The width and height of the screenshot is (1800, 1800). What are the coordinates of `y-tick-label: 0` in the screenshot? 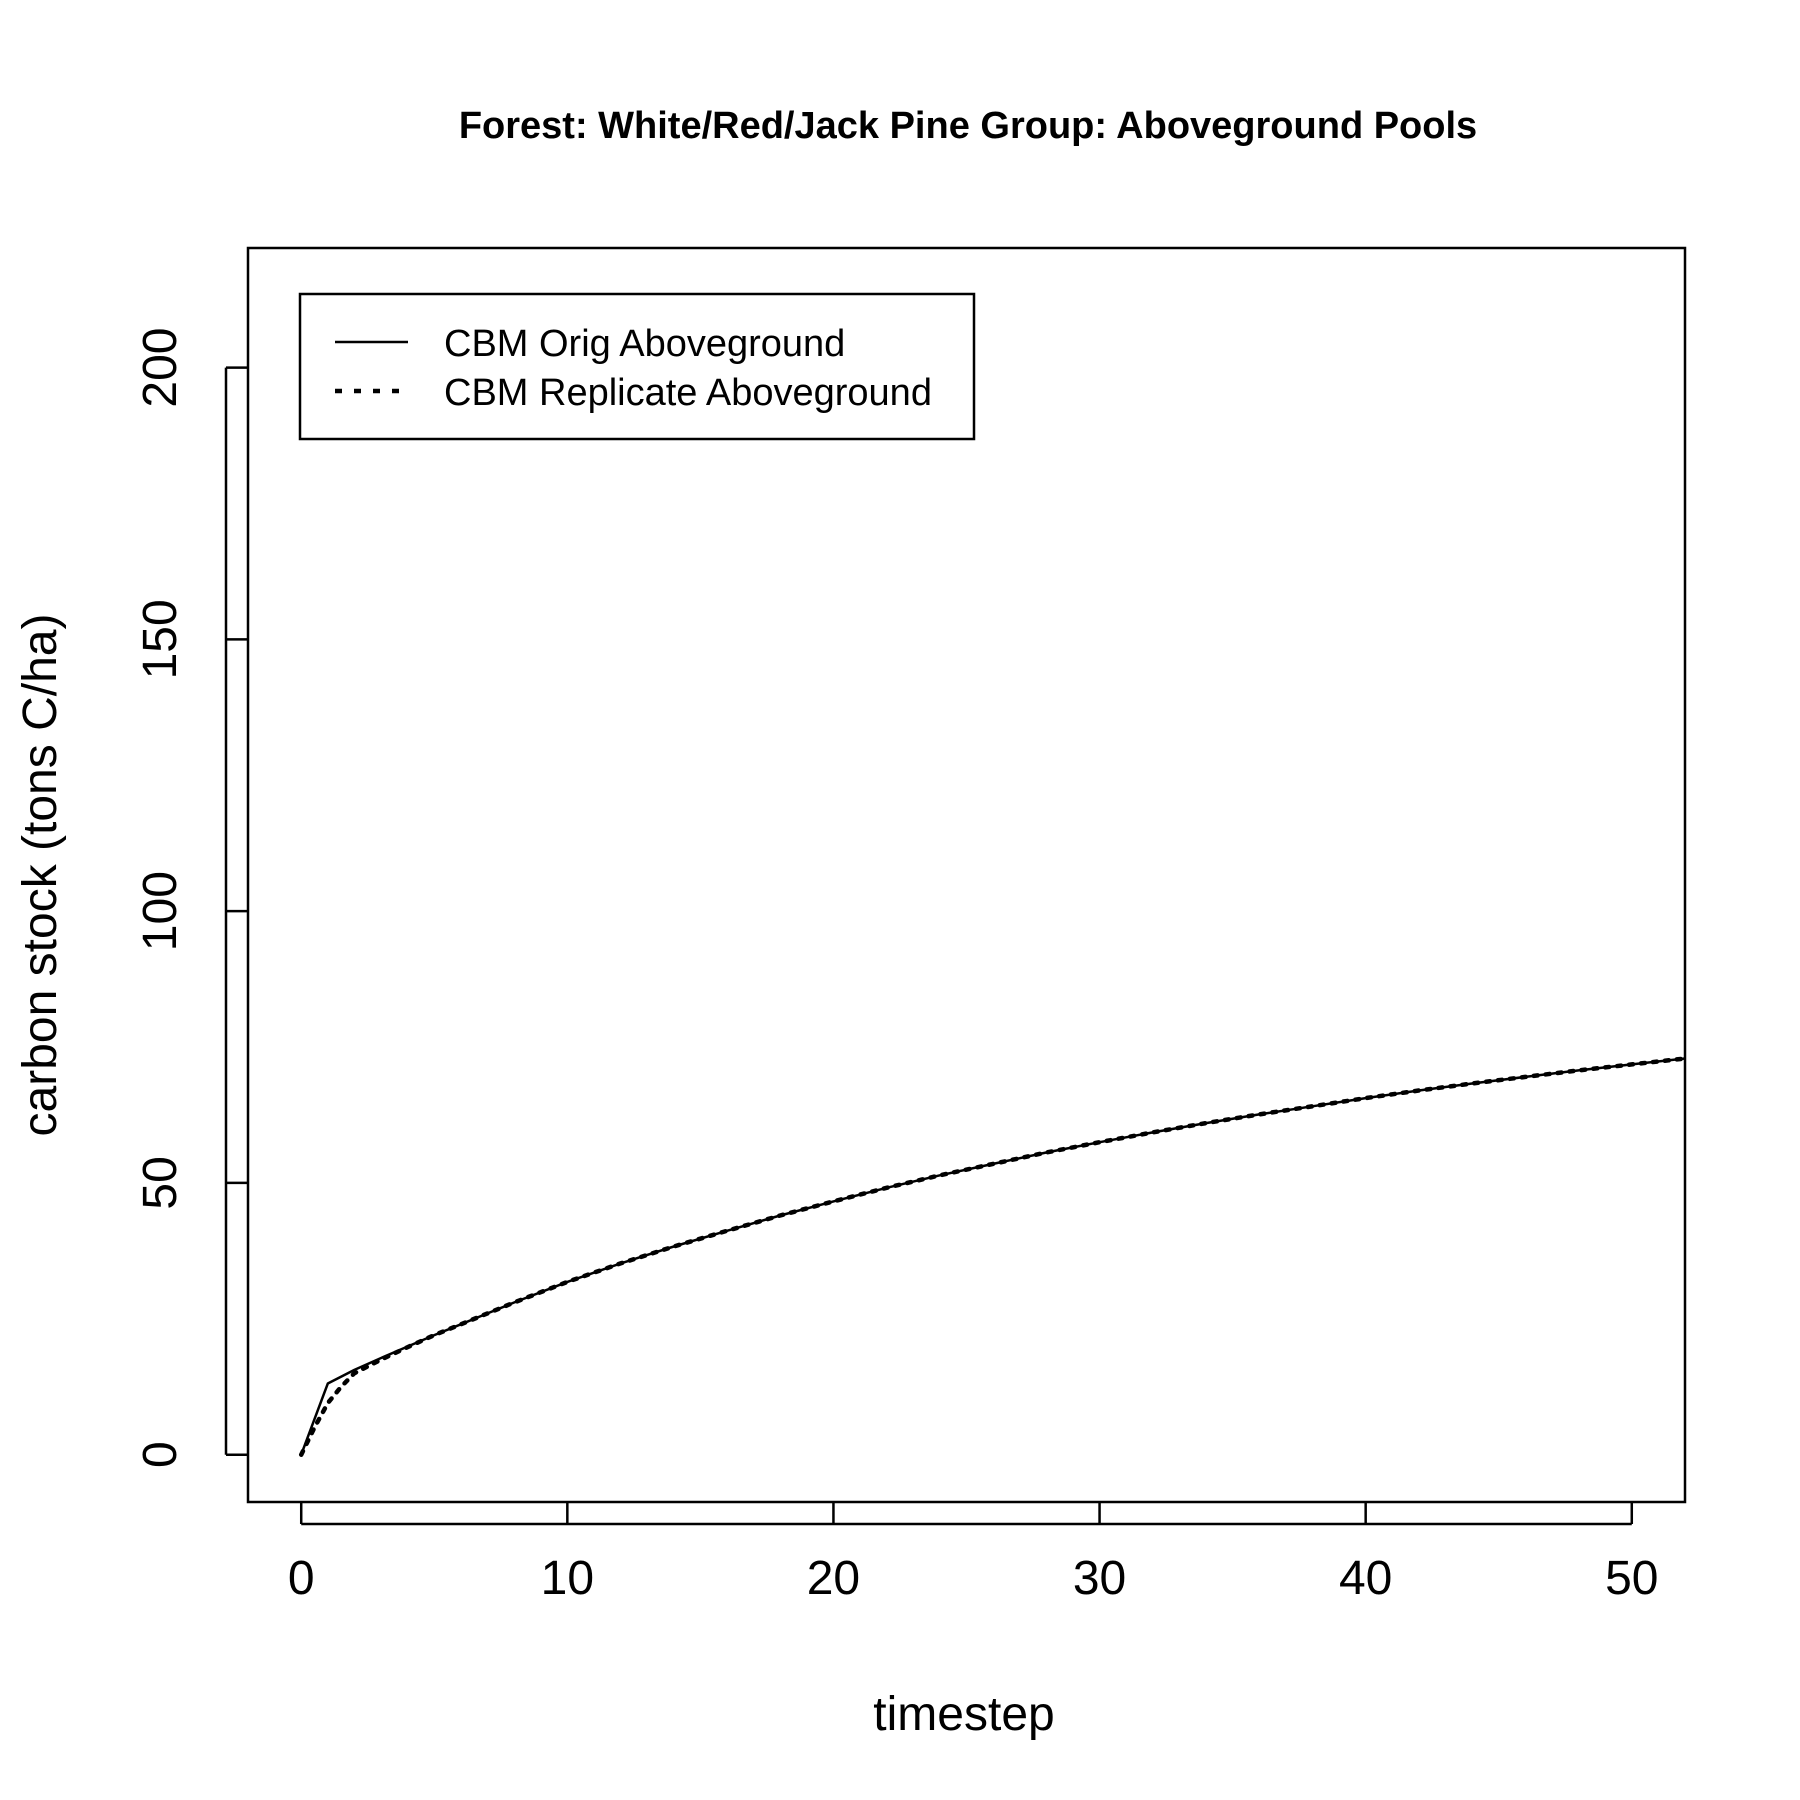 It's located at (160, 1454).